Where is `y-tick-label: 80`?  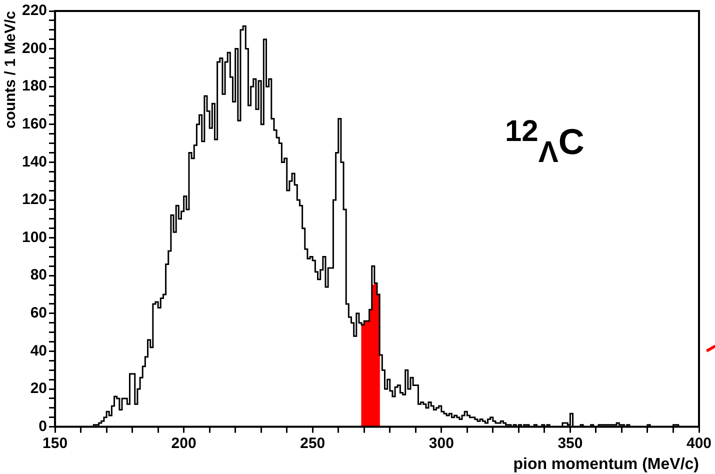 y-tick-label: 80 is located at coordinates (39, 275).